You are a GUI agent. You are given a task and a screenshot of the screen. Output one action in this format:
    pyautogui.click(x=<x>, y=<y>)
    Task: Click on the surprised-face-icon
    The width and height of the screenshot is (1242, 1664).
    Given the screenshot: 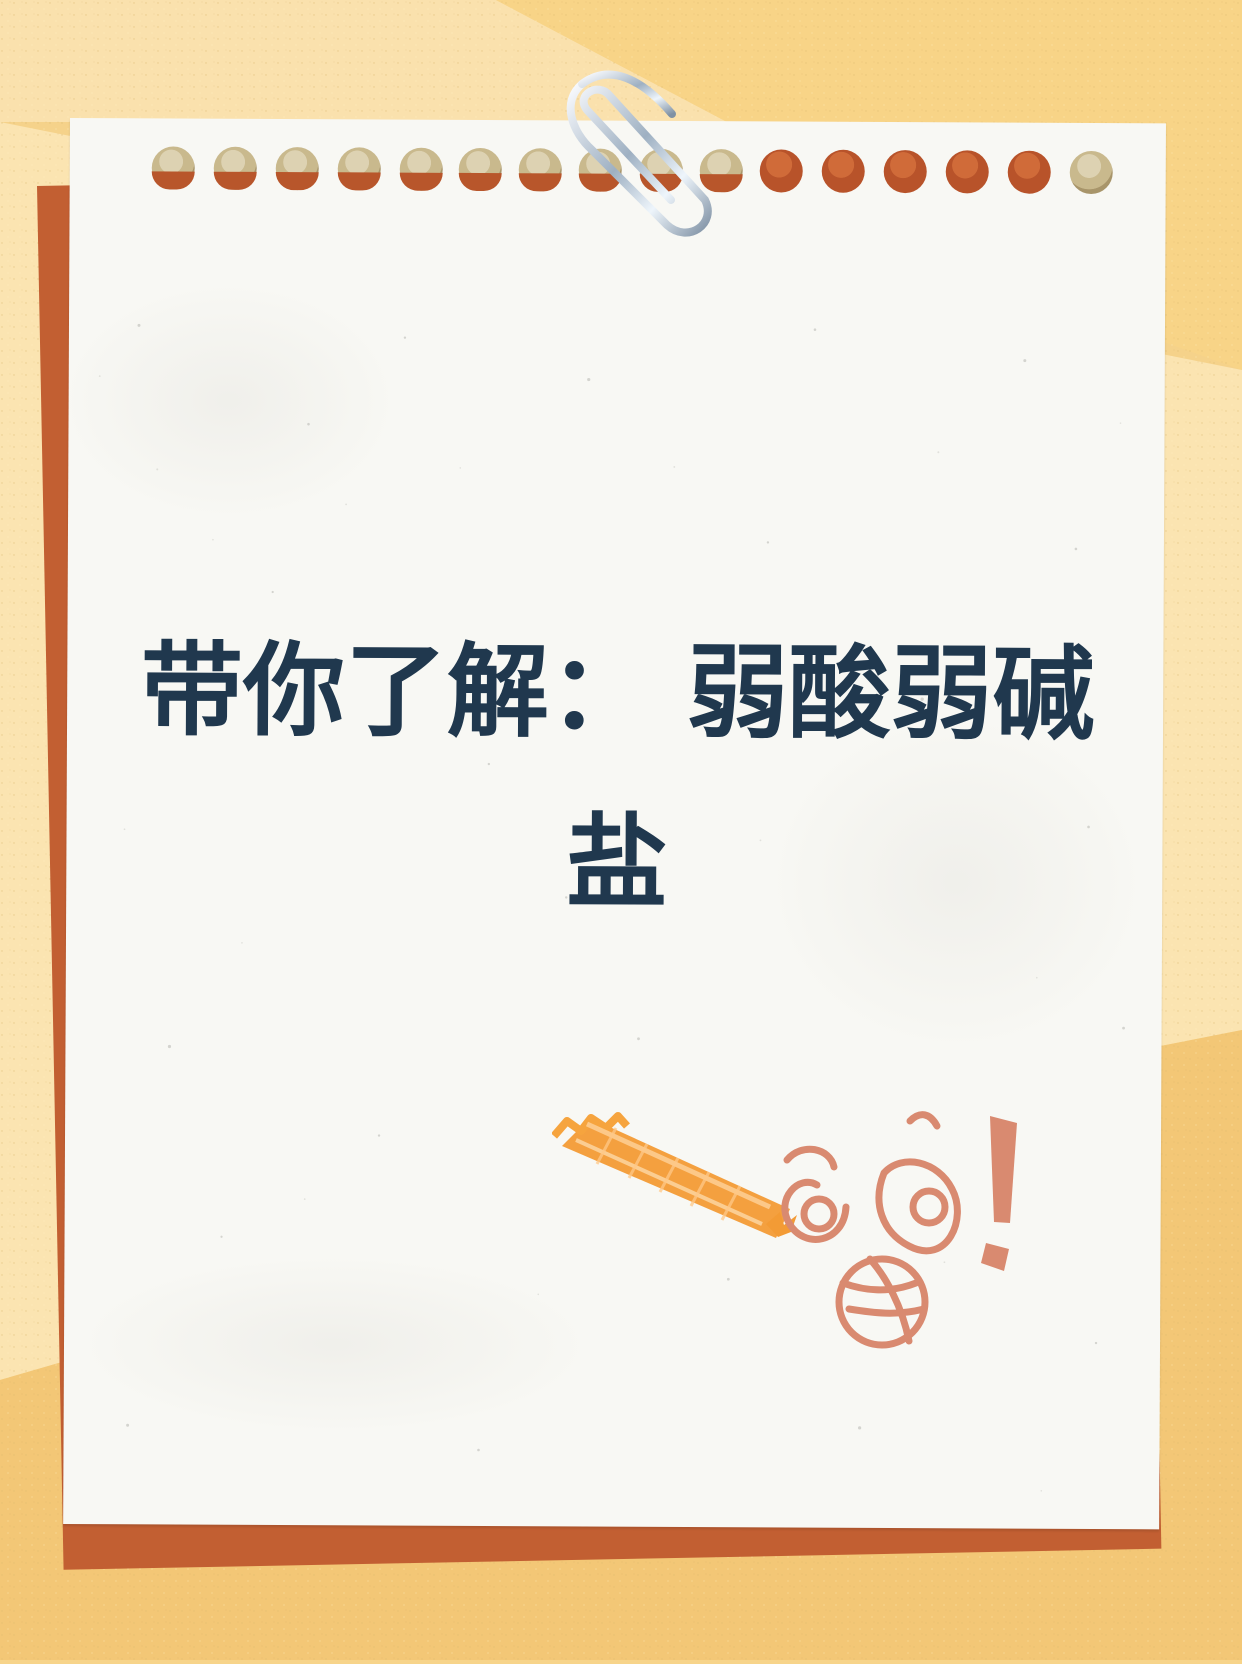 What is the action you would take?
    pyautogui.click(x=871, y=1230)
    